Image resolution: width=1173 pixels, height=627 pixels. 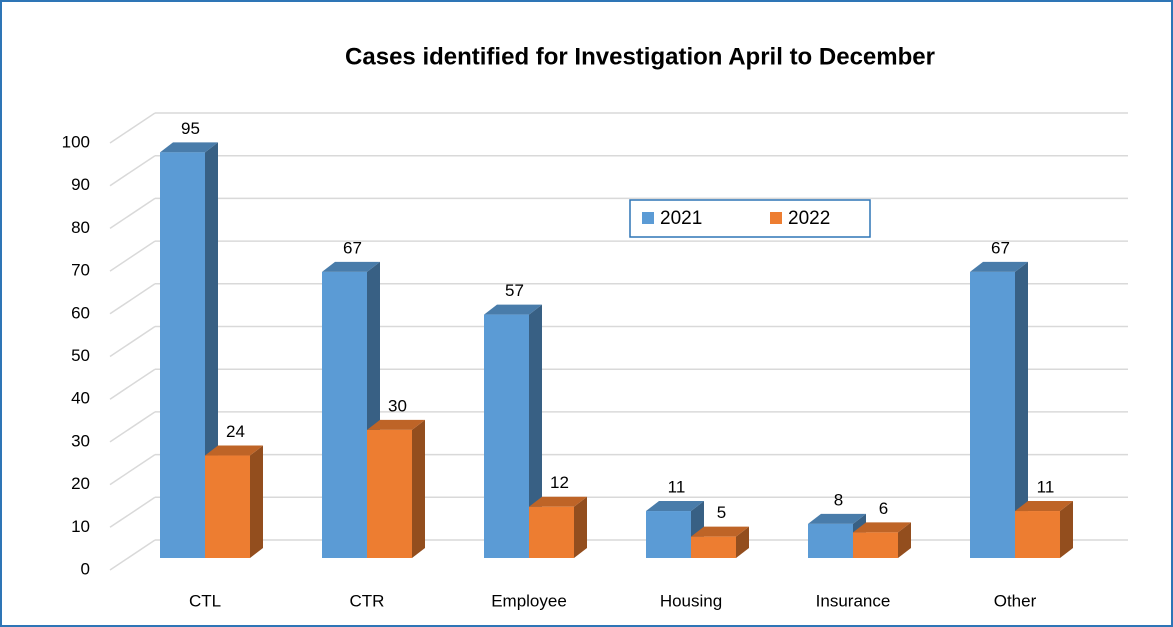 I want to click on y-tick-label: 40, so click(x=80, y=398).